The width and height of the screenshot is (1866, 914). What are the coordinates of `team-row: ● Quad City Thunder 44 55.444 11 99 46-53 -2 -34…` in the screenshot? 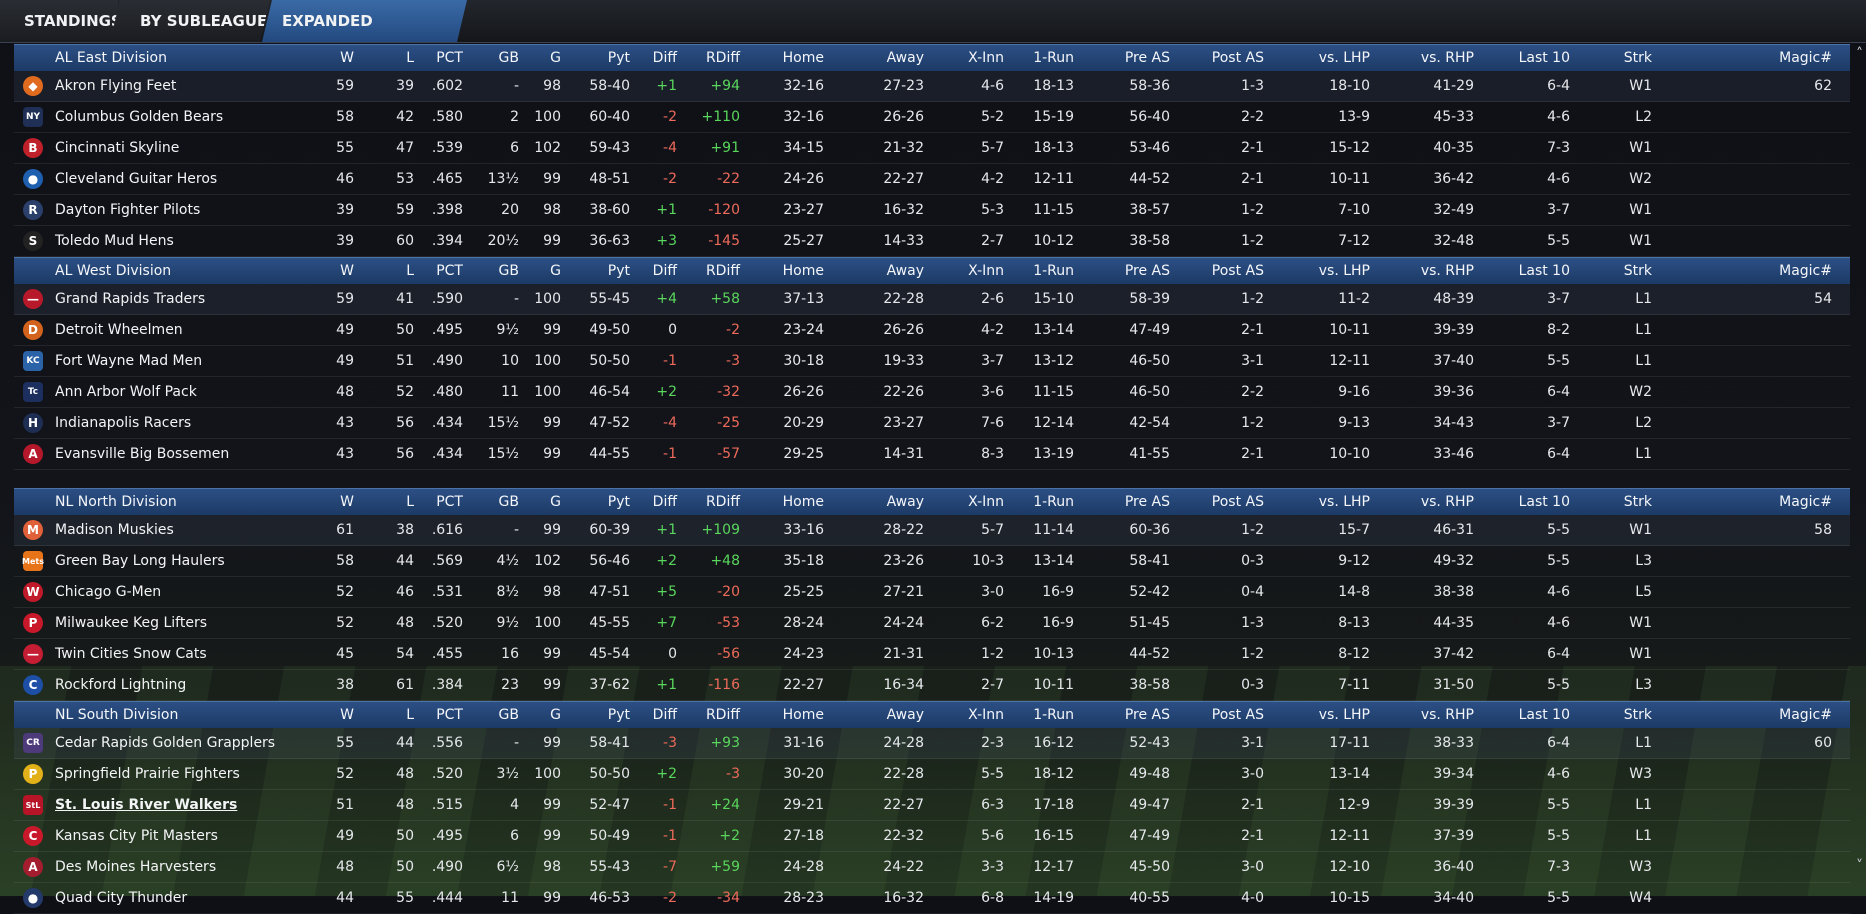 It's located at (932, 898).